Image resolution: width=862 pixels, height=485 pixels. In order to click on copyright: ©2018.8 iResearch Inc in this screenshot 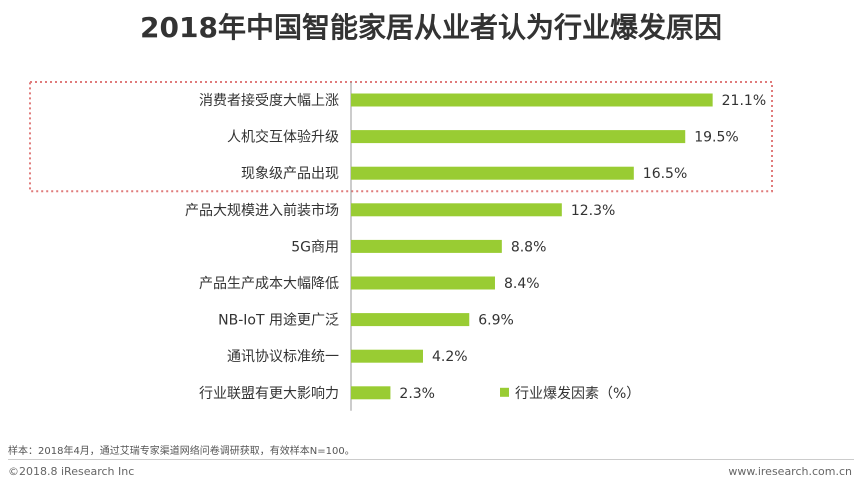, I will do `click(71, 471)`.